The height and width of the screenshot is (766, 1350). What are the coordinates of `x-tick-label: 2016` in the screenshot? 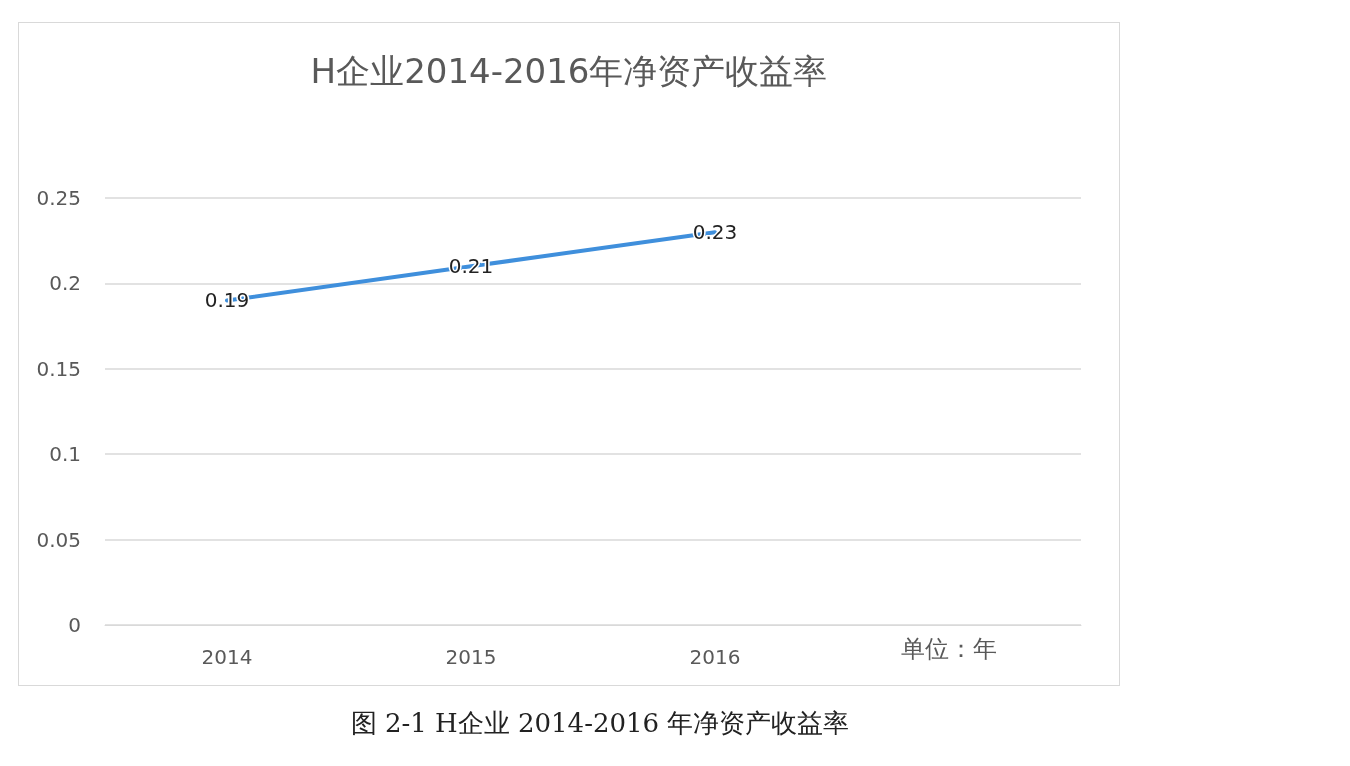 It's located at (715, 657).